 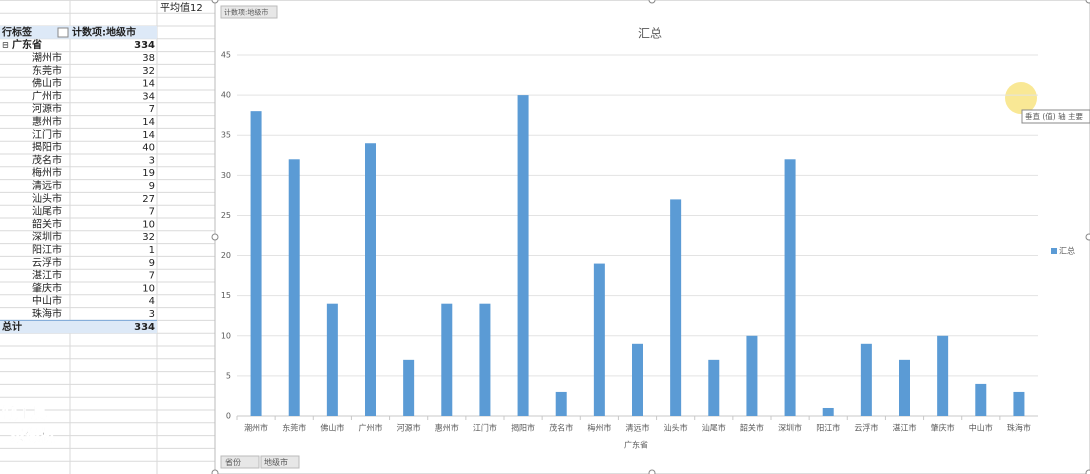 I want to click on x-tick-label: 中山市, so click(x=981, y=428).